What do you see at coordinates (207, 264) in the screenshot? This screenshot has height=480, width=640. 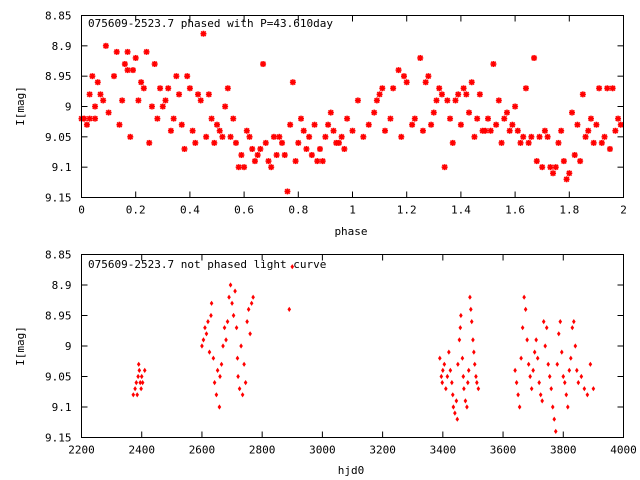 I see `chart-title: 075609-2523.7 not phased light curve` at bounding box center [207, 264].